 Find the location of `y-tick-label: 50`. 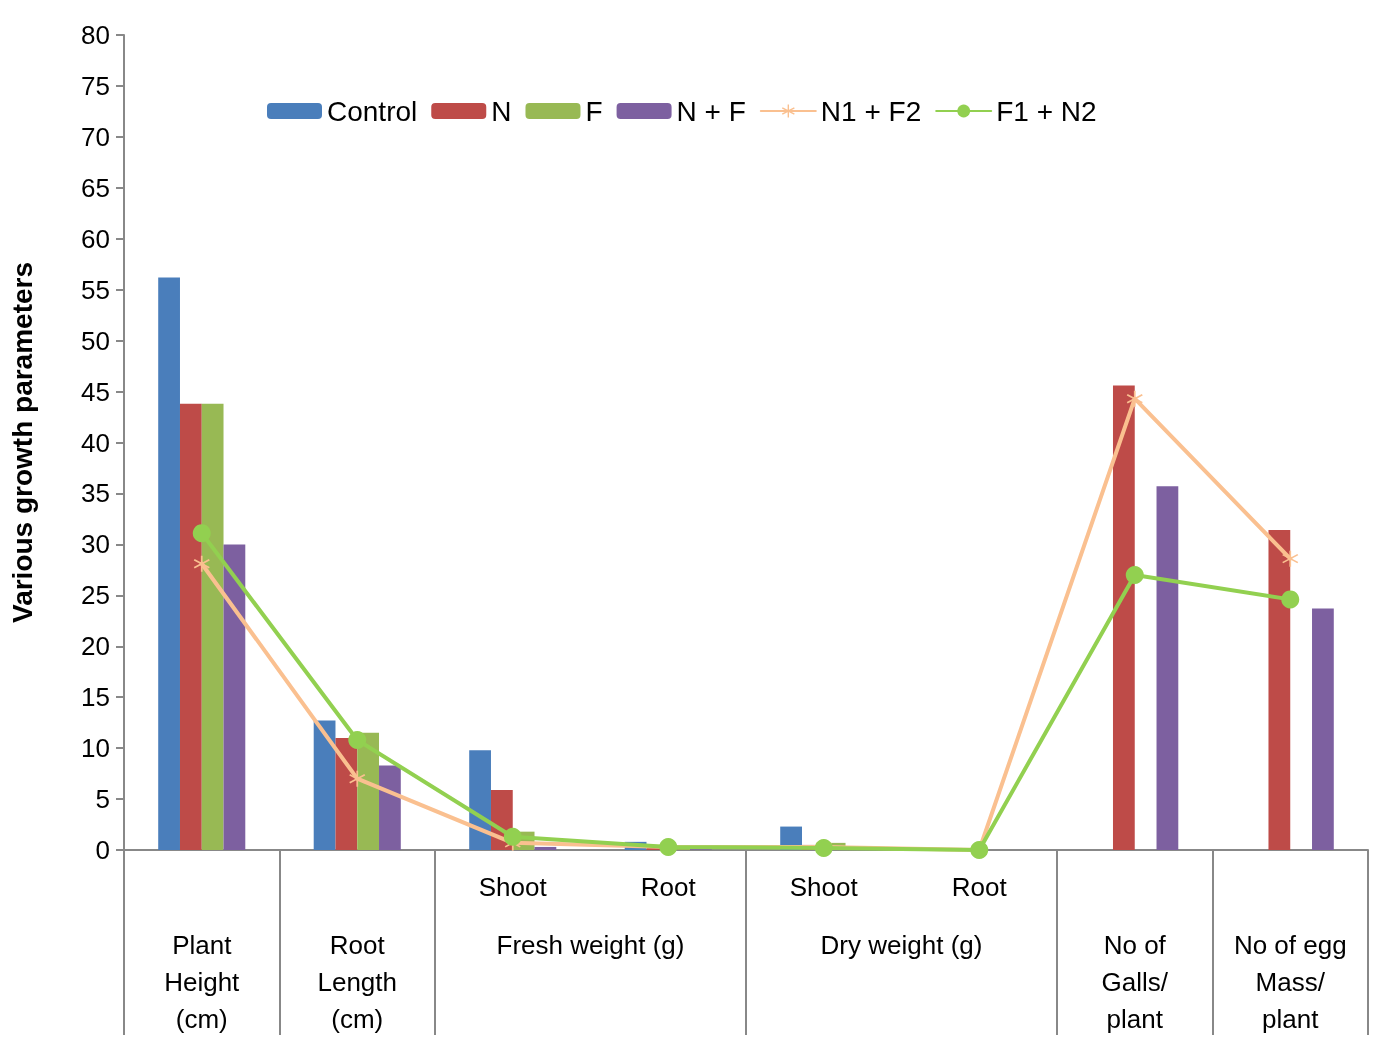

y-tick-label: 50 is located at coordinates (95, 340).